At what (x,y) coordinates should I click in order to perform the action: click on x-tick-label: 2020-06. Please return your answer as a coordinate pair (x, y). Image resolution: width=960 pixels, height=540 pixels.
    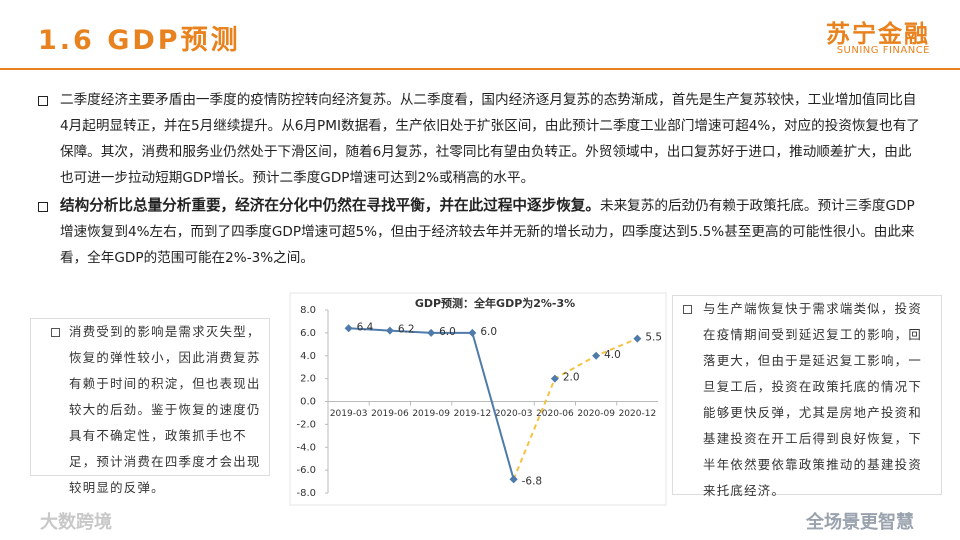
    Looking at the image, I should click on (555, 414).